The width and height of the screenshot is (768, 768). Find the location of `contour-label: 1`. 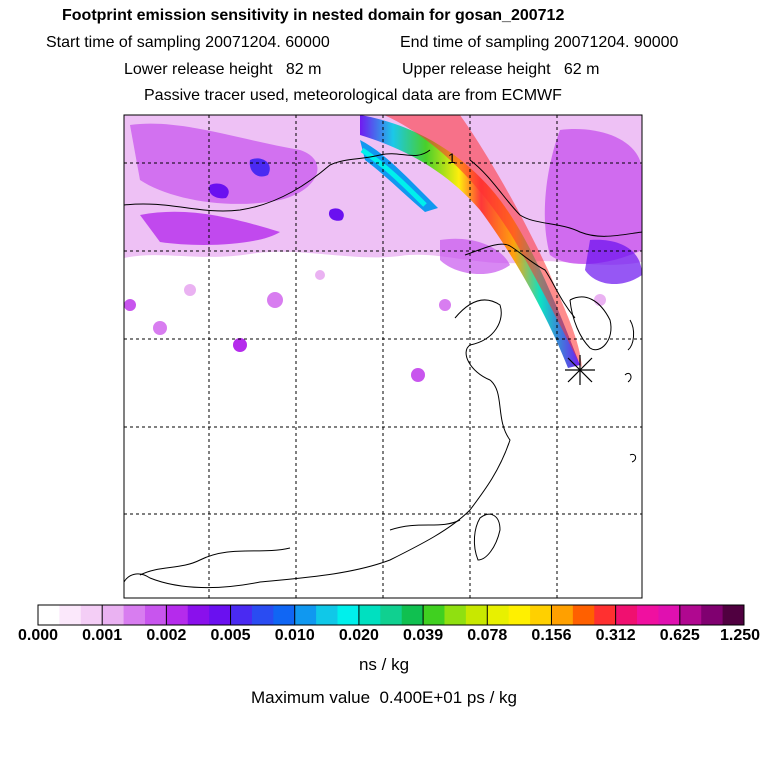

contour-label: 1 is located at coordinates (452, 158).